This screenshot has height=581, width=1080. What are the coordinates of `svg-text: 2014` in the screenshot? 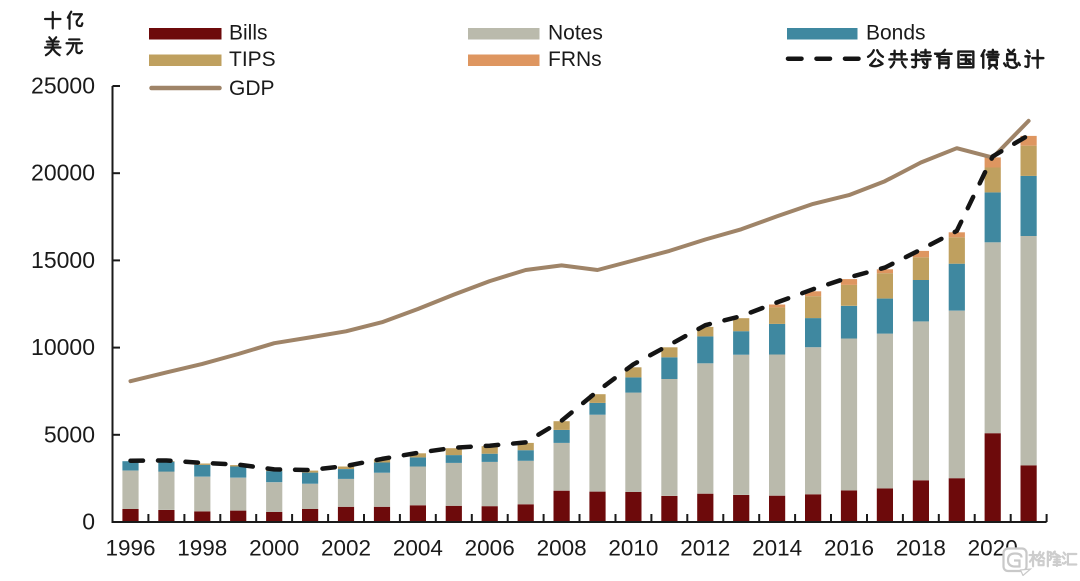 It's located at (777, 548).